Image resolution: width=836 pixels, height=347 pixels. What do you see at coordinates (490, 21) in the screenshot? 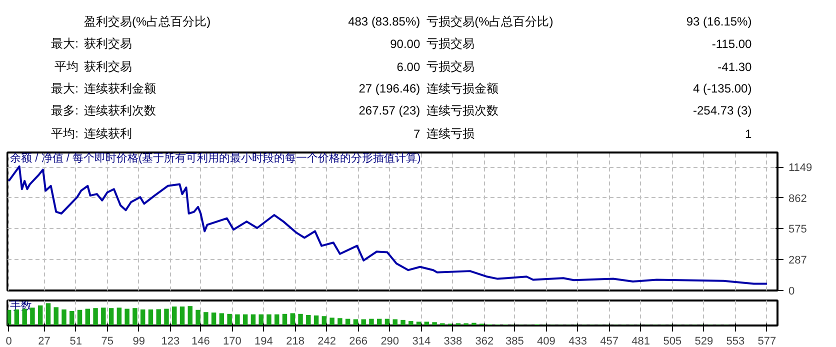
I see `text: 亏损交易(%占总百分比)` at bounding box center [490, 21].